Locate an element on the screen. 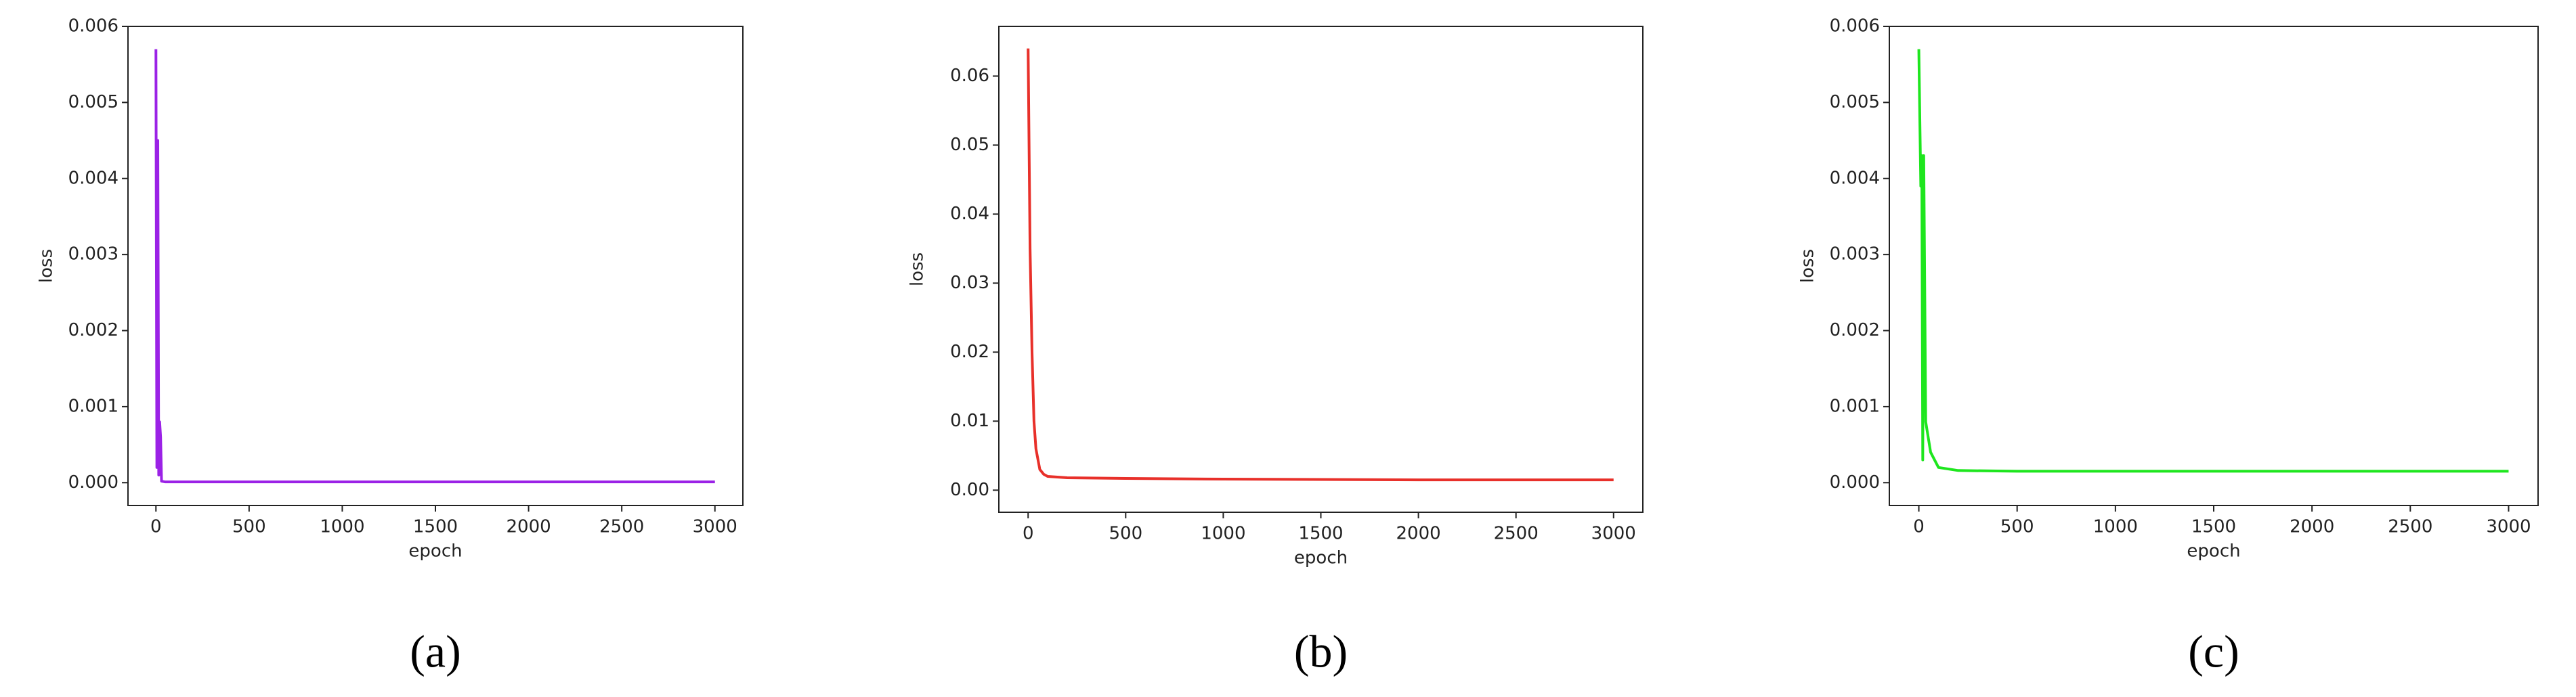  y-tick-label: 0.03 is located at coordinates (969, 283).